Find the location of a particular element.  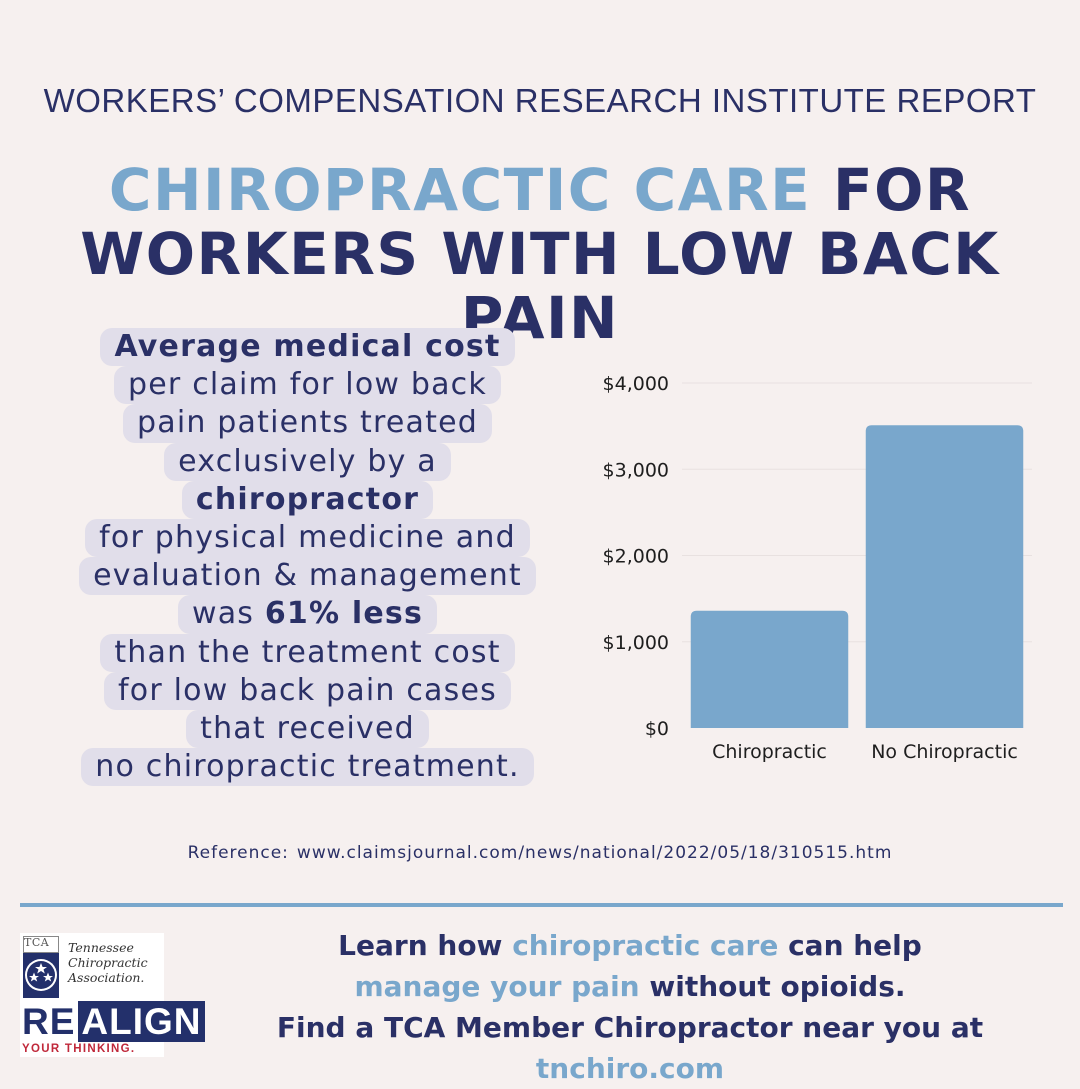

logo-abbr: TCA is located at coordinates (37, 942).